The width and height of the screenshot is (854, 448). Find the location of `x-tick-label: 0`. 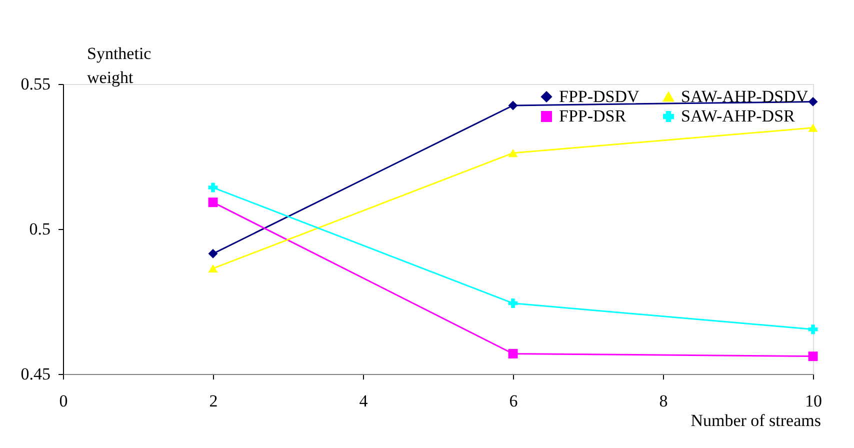

x-tick-label: 0 is located at coordinates (63, 401).